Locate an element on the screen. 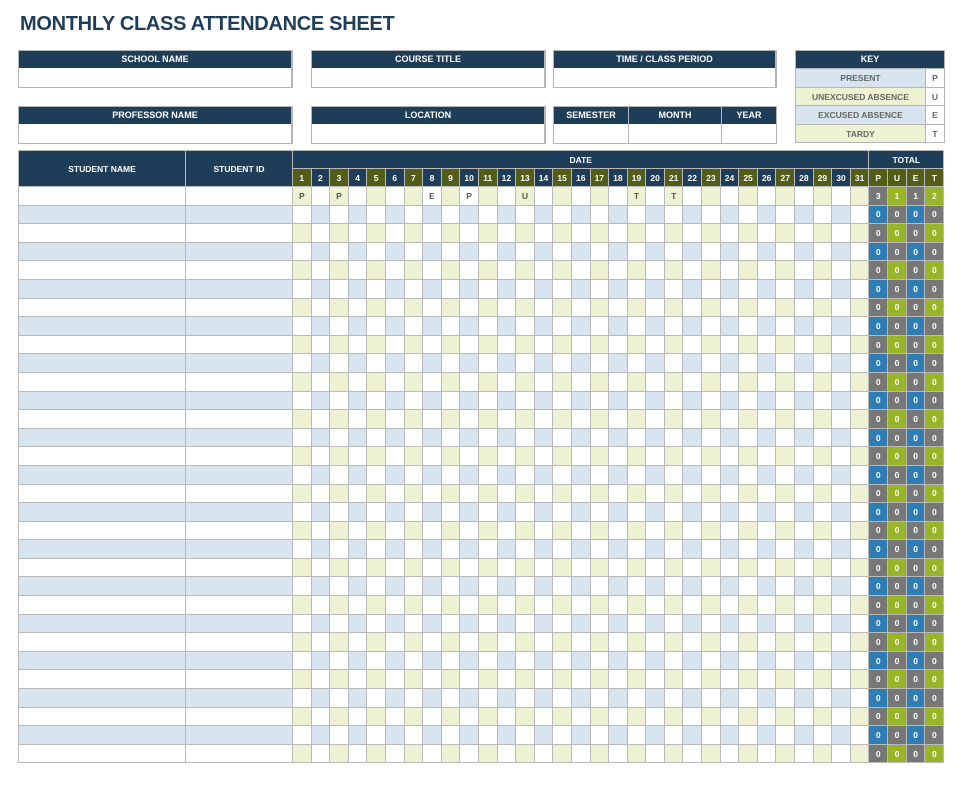 This screenshot has height=794, width=968. student-name-cell is located at coordinates (102, 437).